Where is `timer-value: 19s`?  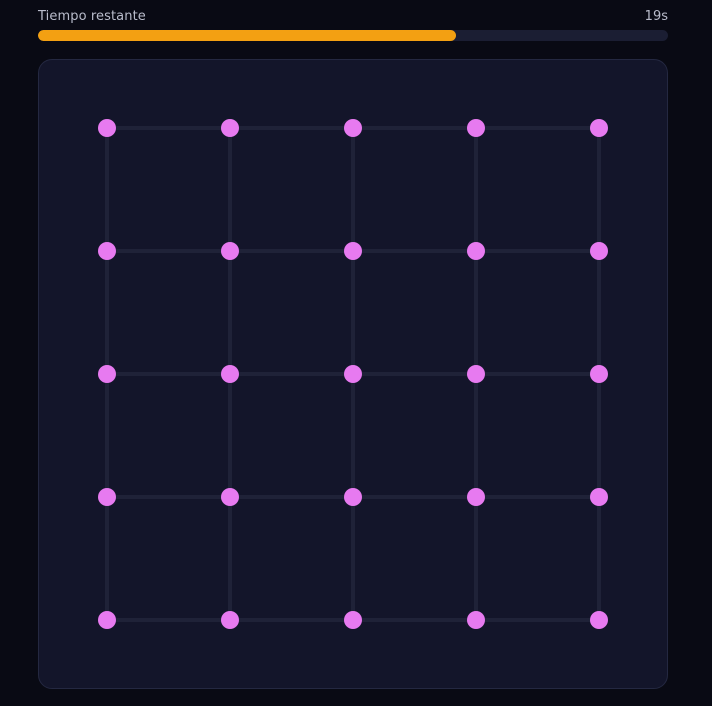 timer-value: 19s is located at coordinates (656, 16).